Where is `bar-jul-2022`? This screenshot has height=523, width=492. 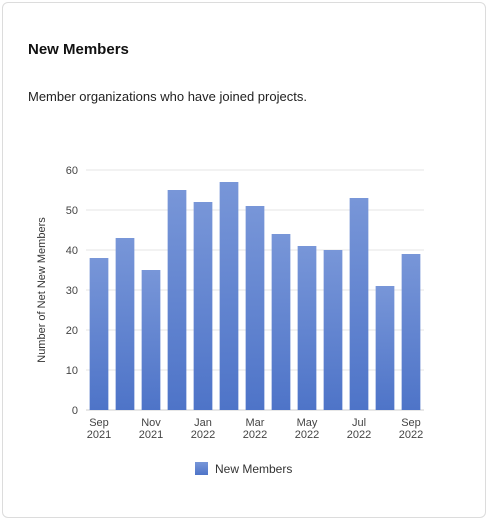 bar-jul-2022 is located at coordinates (359, 304).